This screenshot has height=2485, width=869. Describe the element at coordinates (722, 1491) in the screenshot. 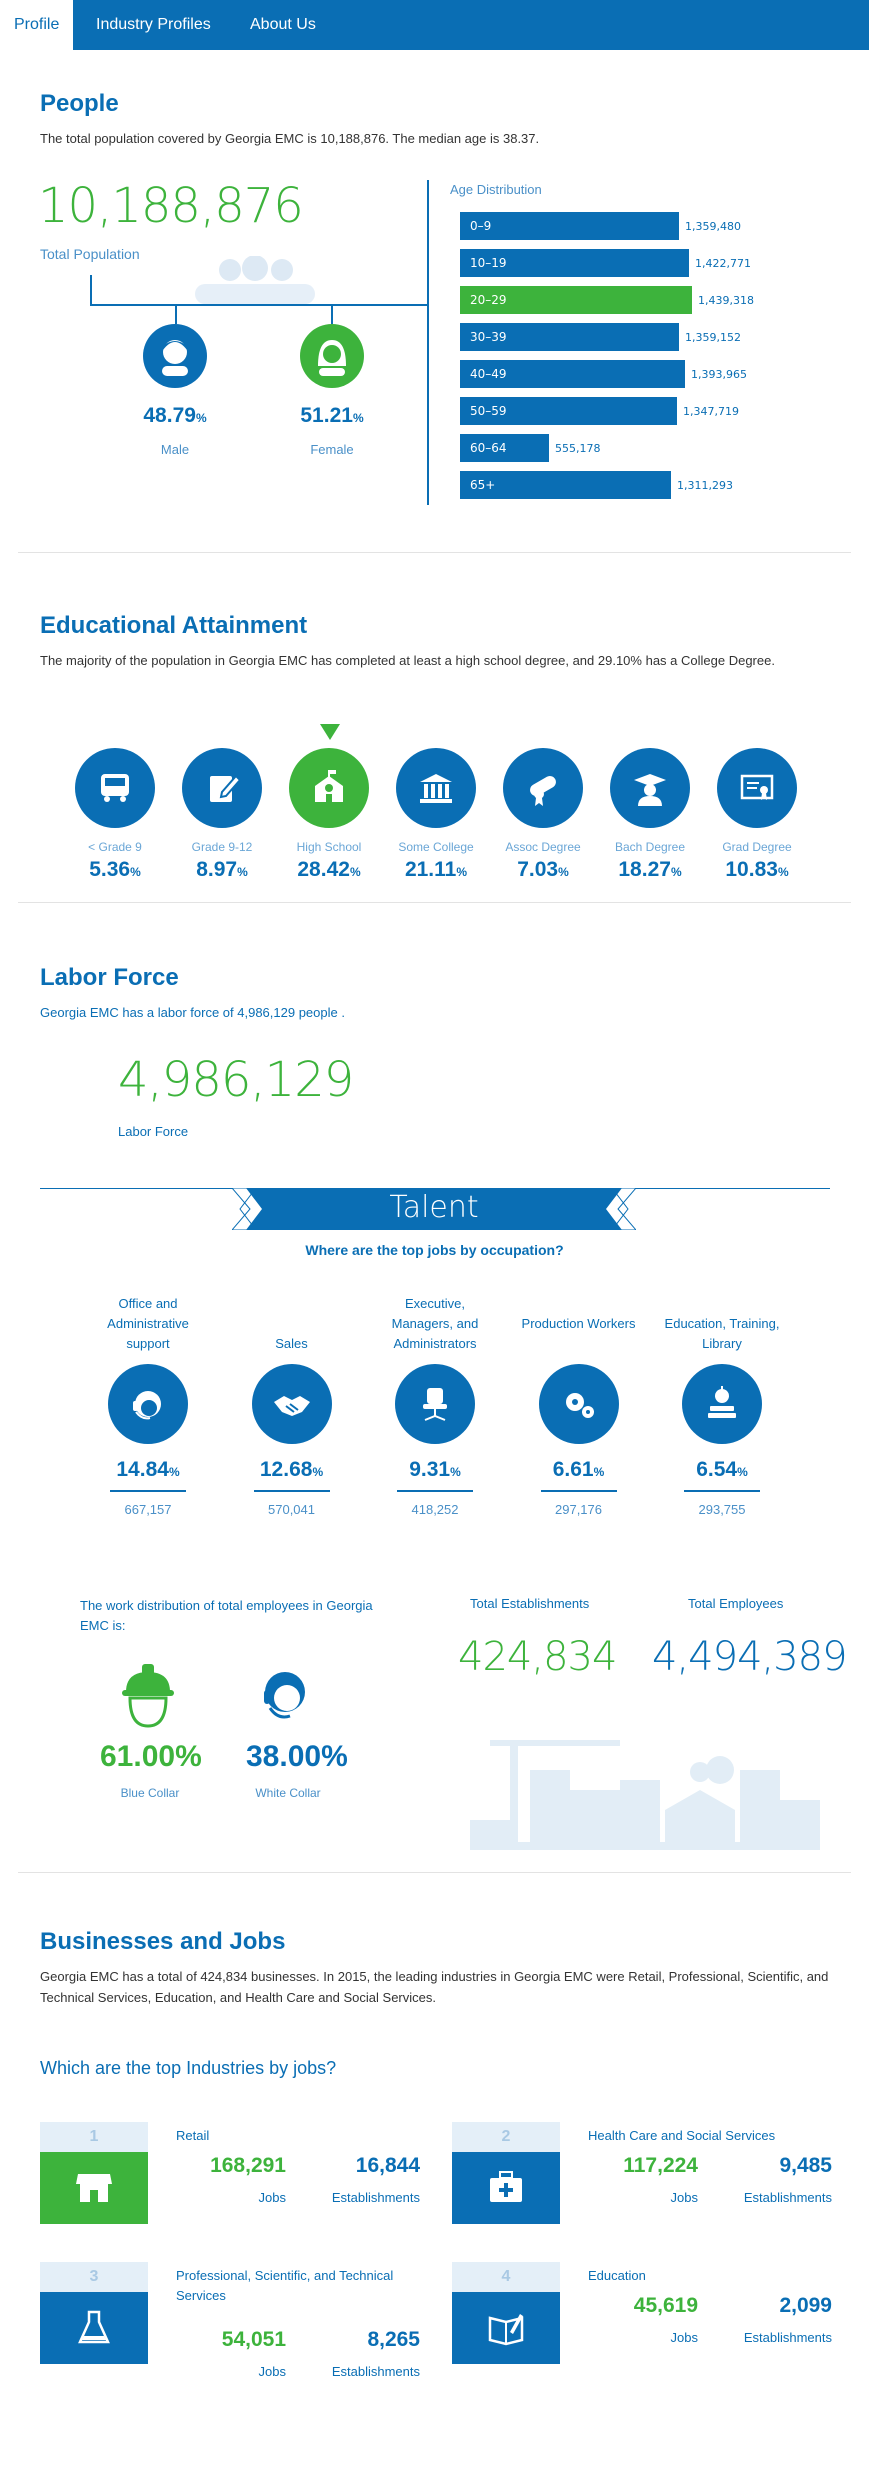

I see `occupation-underline` at that location.